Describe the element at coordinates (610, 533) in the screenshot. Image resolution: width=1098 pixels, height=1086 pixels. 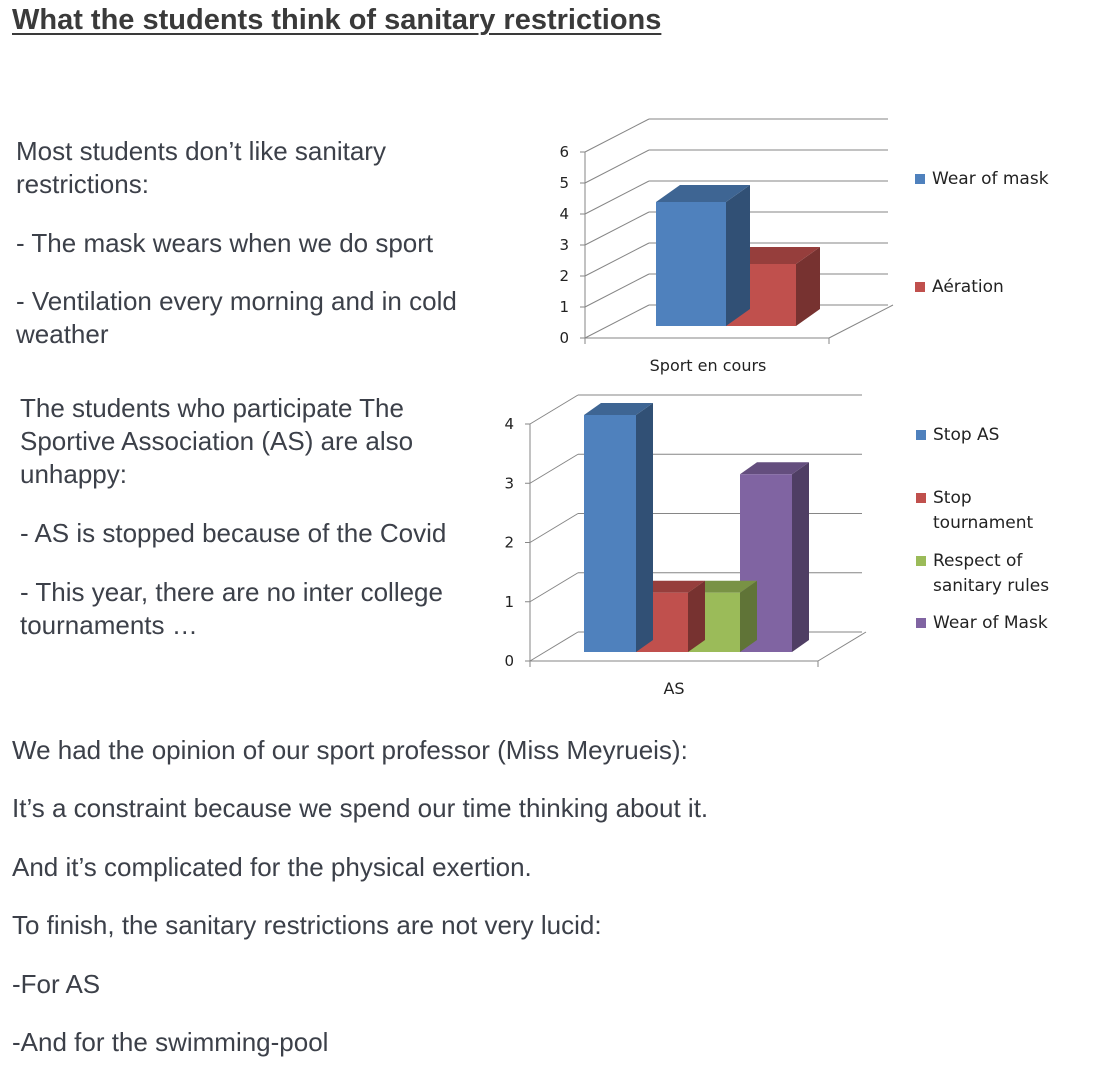
I see `bar-stop-as` at that location.